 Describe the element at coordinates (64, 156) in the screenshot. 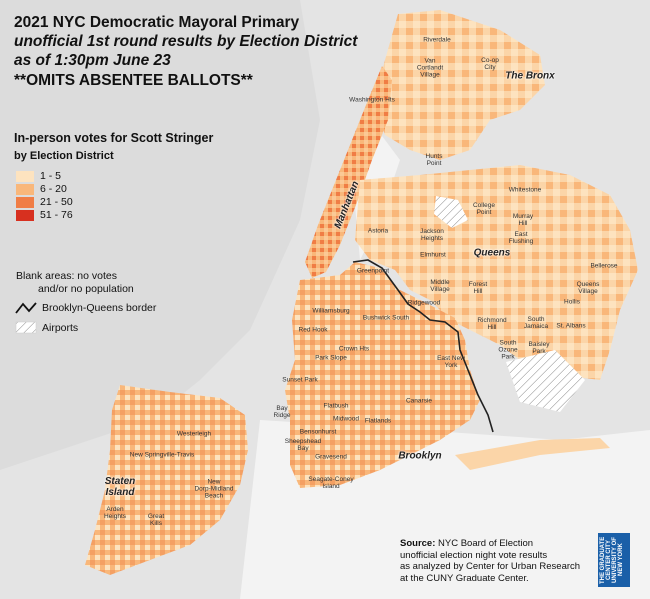

I see `legend-subtitle: by Election District` at that location.